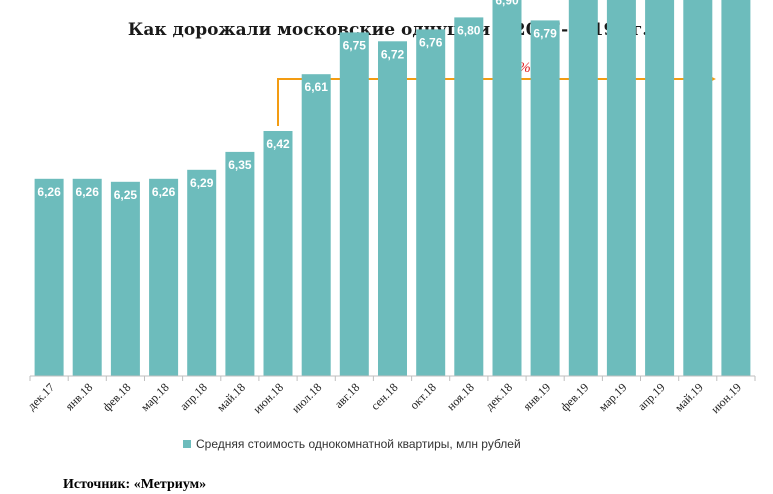  Describe the element at coordinates (41, 396) in the screenshot. I see `x-tick-label: дек.17` at that location.